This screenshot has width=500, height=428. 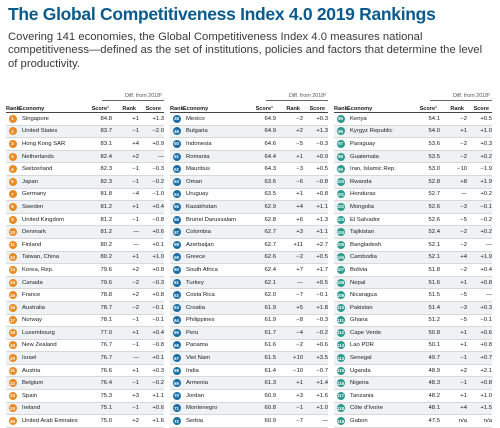 I want to click on rank-badge: 112, so click(x=340, y=332).